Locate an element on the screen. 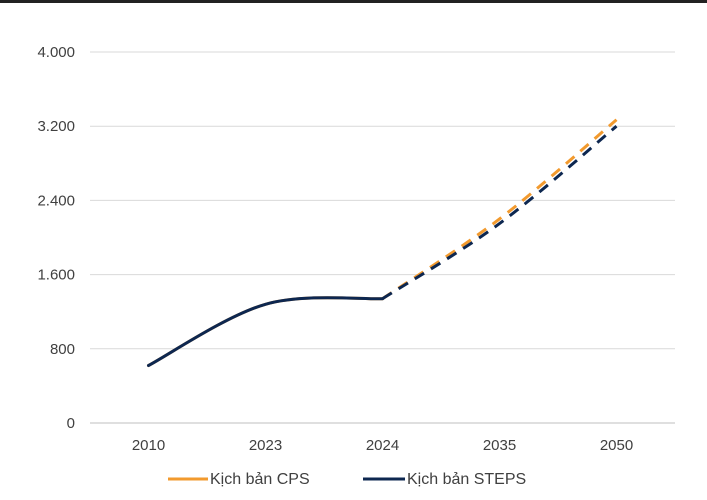 The width and height of the screenshot is (707, 500). x-tick-label: 2050 is located at coordinates (616, 445).